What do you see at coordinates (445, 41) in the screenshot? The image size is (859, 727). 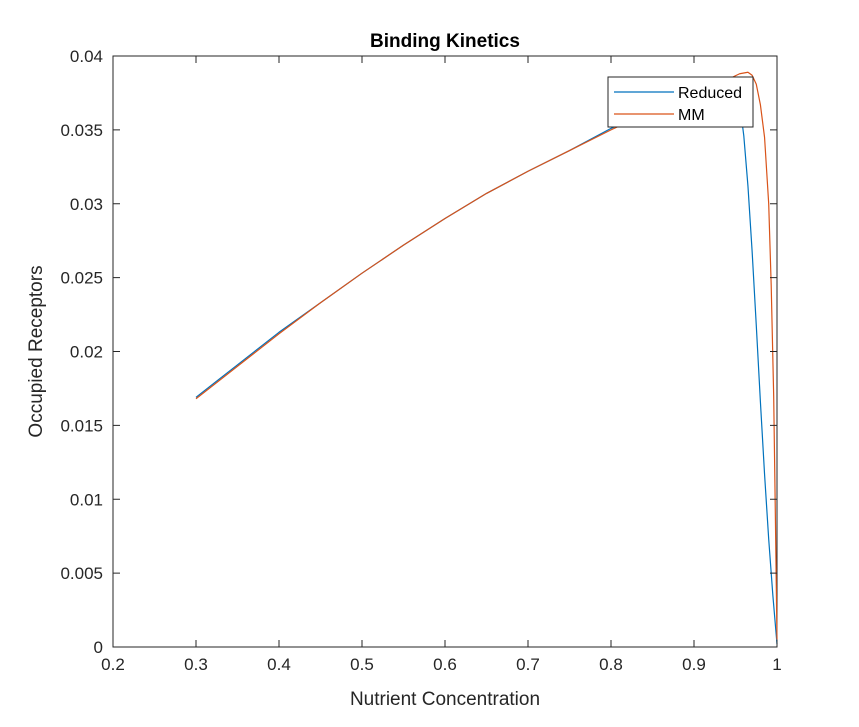 I see `chart-title: Binding Kinetics` at bounding box center [445, 41].